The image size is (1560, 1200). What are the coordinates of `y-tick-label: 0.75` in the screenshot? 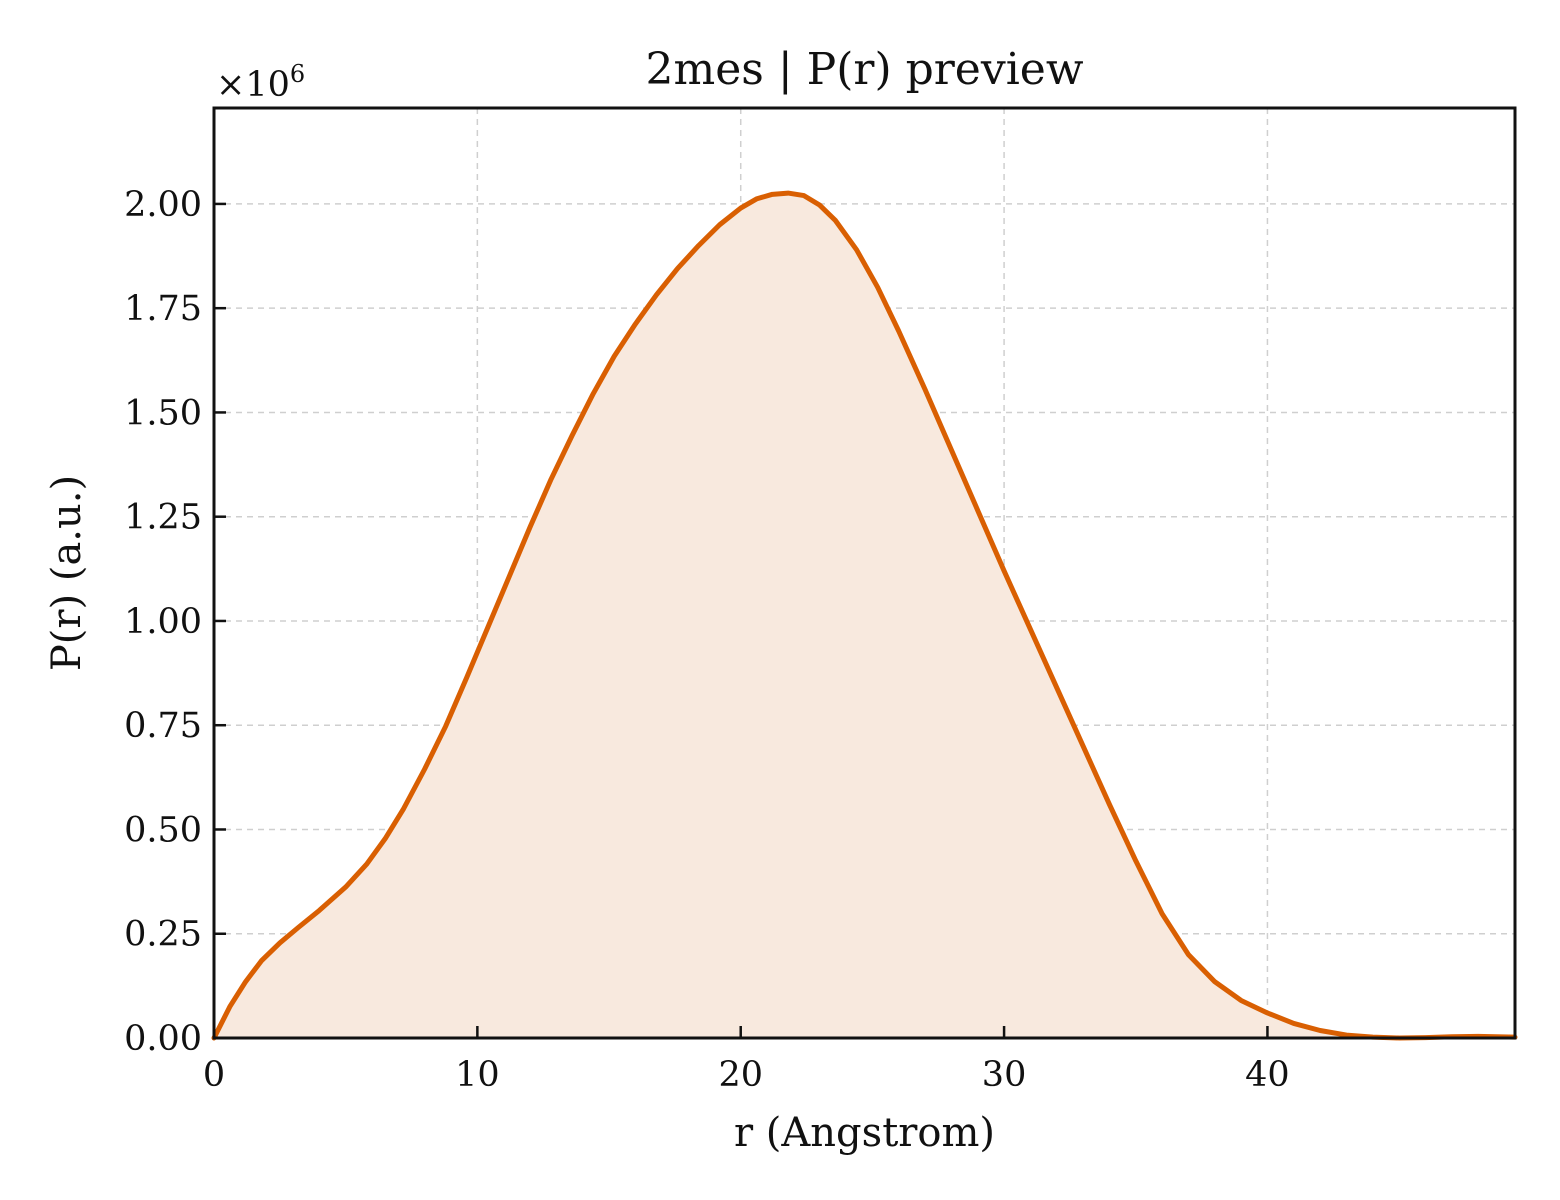 It's located at (163, 726).